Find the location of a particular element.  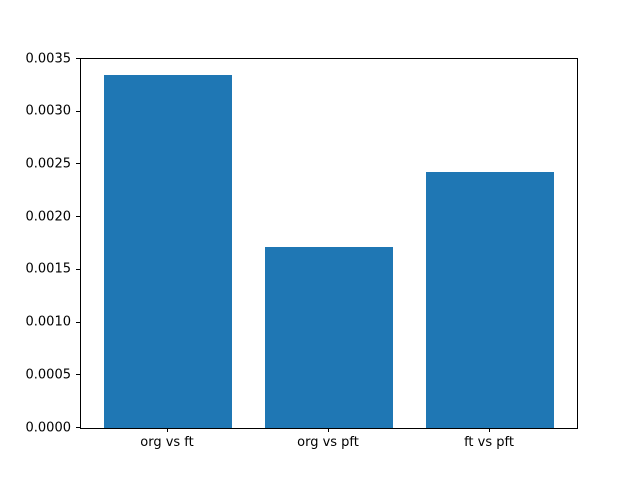

bar-org-vs-pft is located at coordinates (329, 337).